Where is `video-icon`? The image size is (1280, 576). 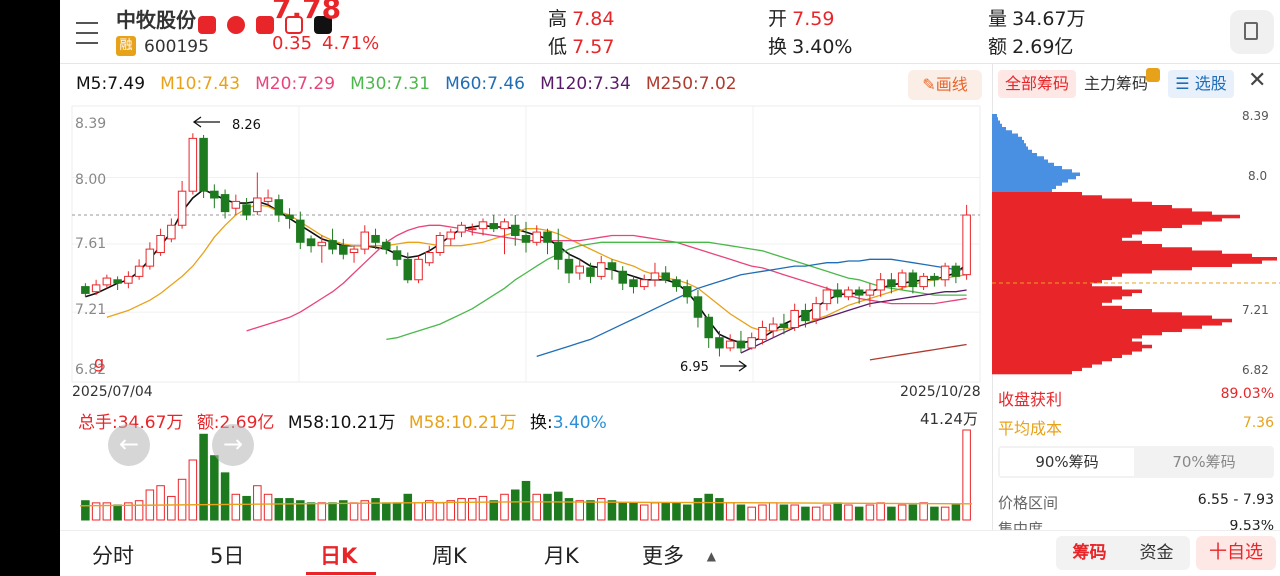 video-icon is located at coordinates (265, 25).